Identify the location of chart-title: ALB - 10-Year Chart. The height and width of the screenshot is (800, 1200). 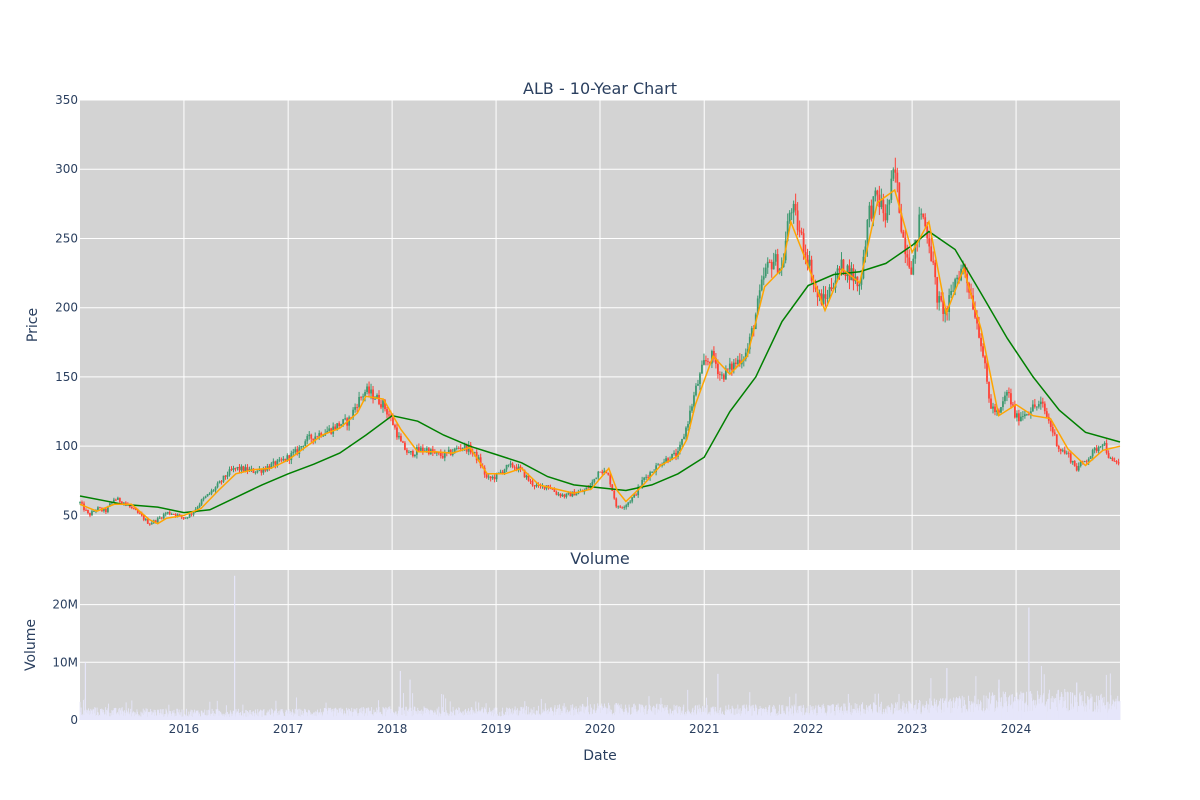
(600, 88).